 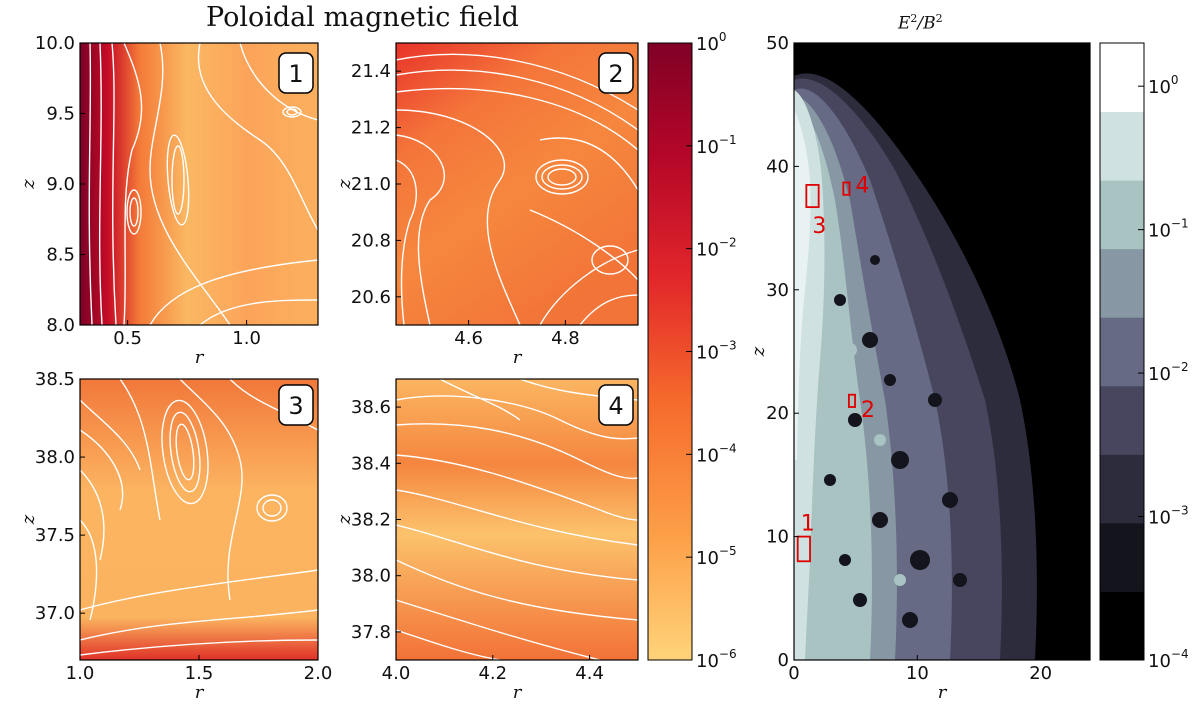 I want to click on panel-4-streamlines, so click(x=517, y=519).